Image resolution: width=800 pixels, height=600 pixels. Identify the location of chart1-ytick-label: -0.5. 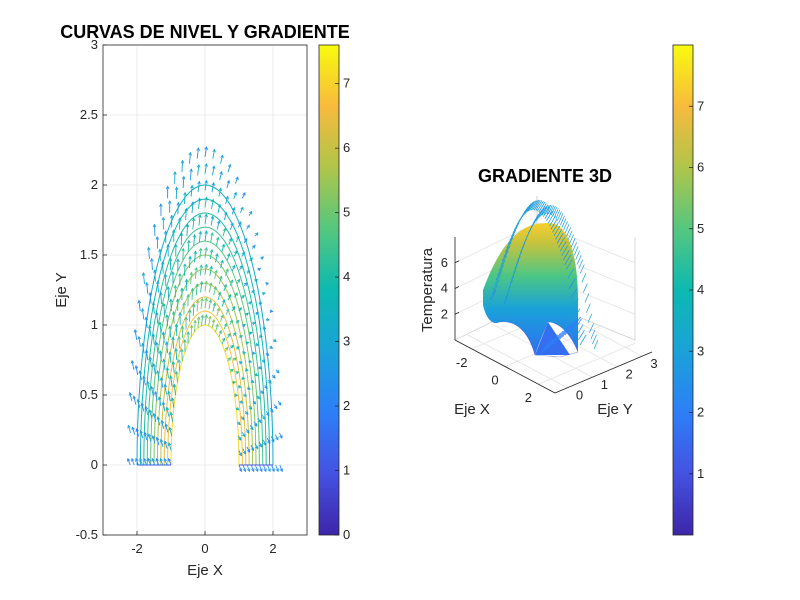
(87, 534).